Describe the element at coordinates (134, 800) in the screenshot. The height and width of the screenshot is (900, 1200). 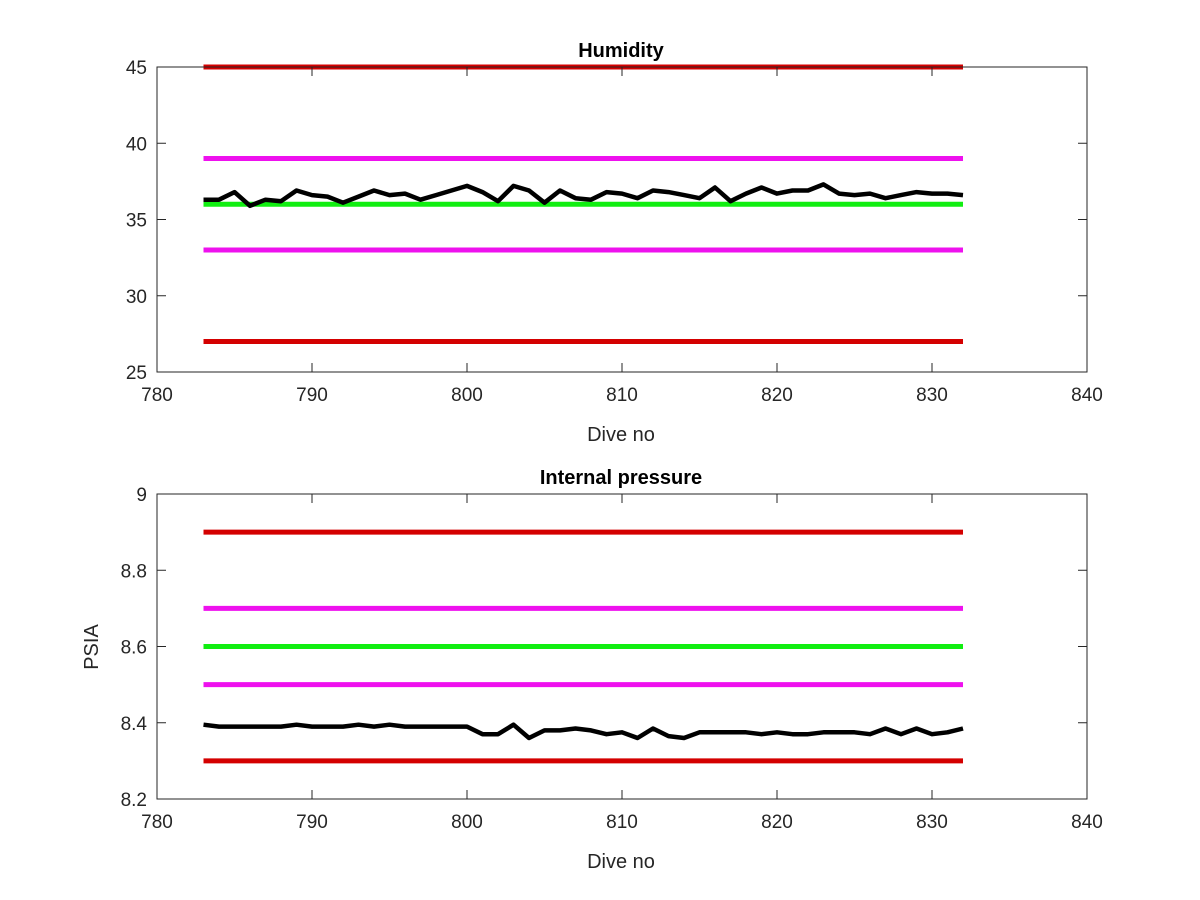
I see `y-tick-label: 8.2` at that location.